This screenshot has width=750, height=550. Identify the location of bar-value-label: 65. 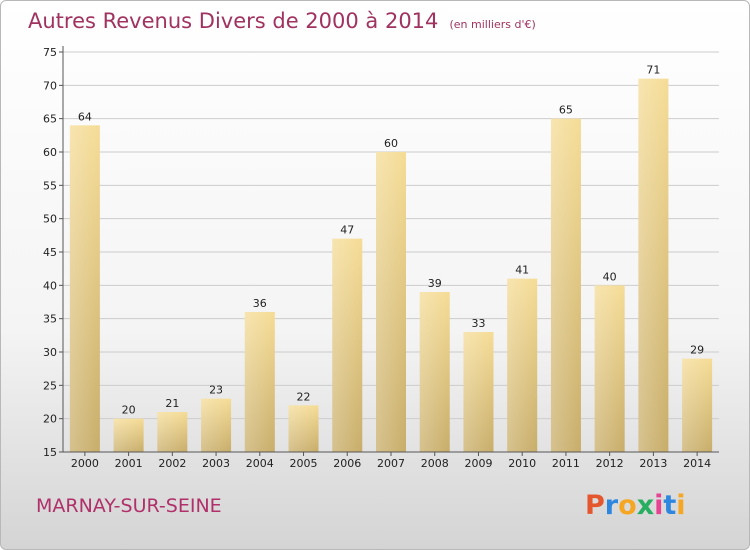
(566, 110).